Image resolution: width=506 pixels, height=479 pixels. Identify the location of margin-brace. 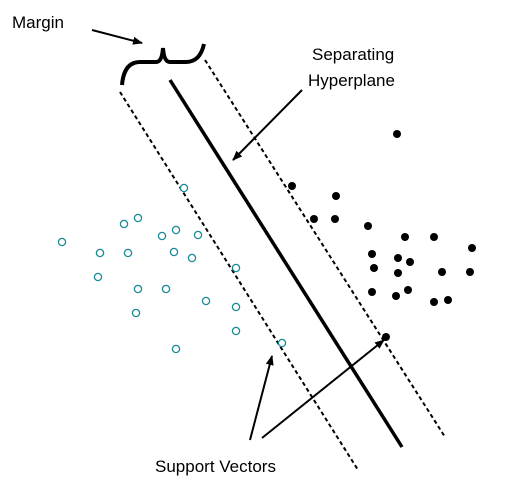
(163, 64).